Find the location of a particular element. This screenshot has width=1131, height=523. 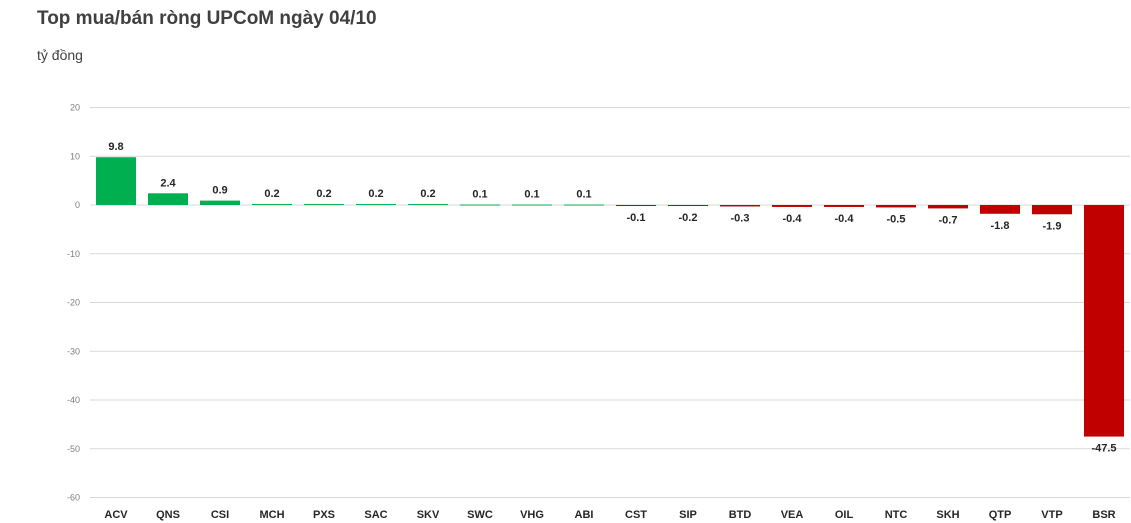

y-tick-label: -10 is located at coordinates (73, 254).